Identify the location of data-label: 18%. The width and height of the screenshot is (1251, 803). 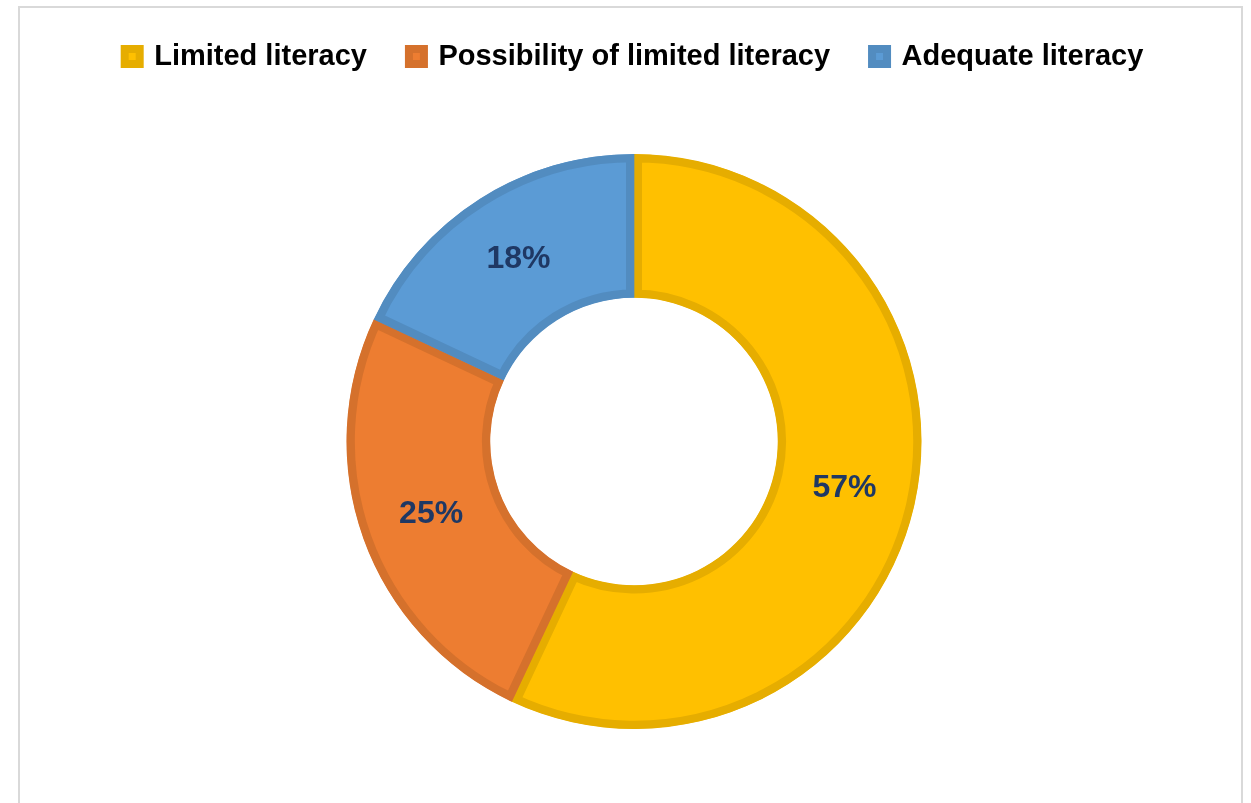
(518, 257).